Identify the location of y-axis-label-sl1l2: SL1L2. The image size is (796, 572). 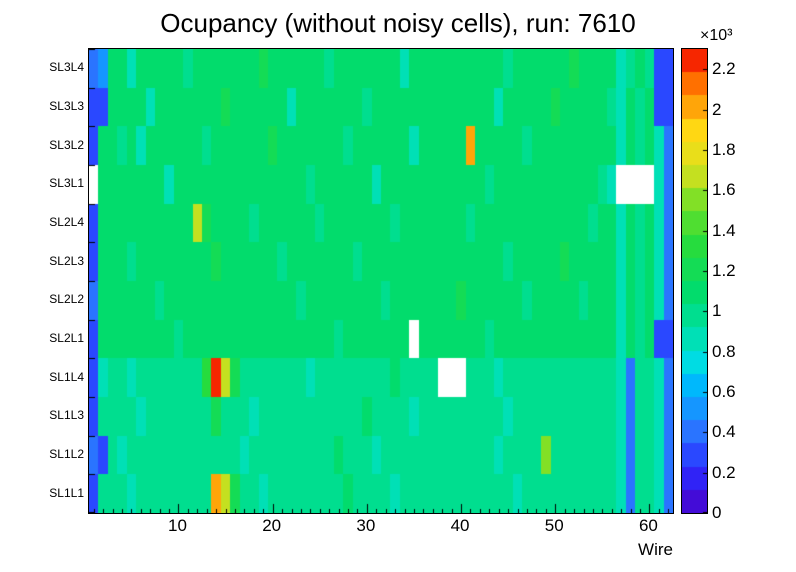
(66, 454).